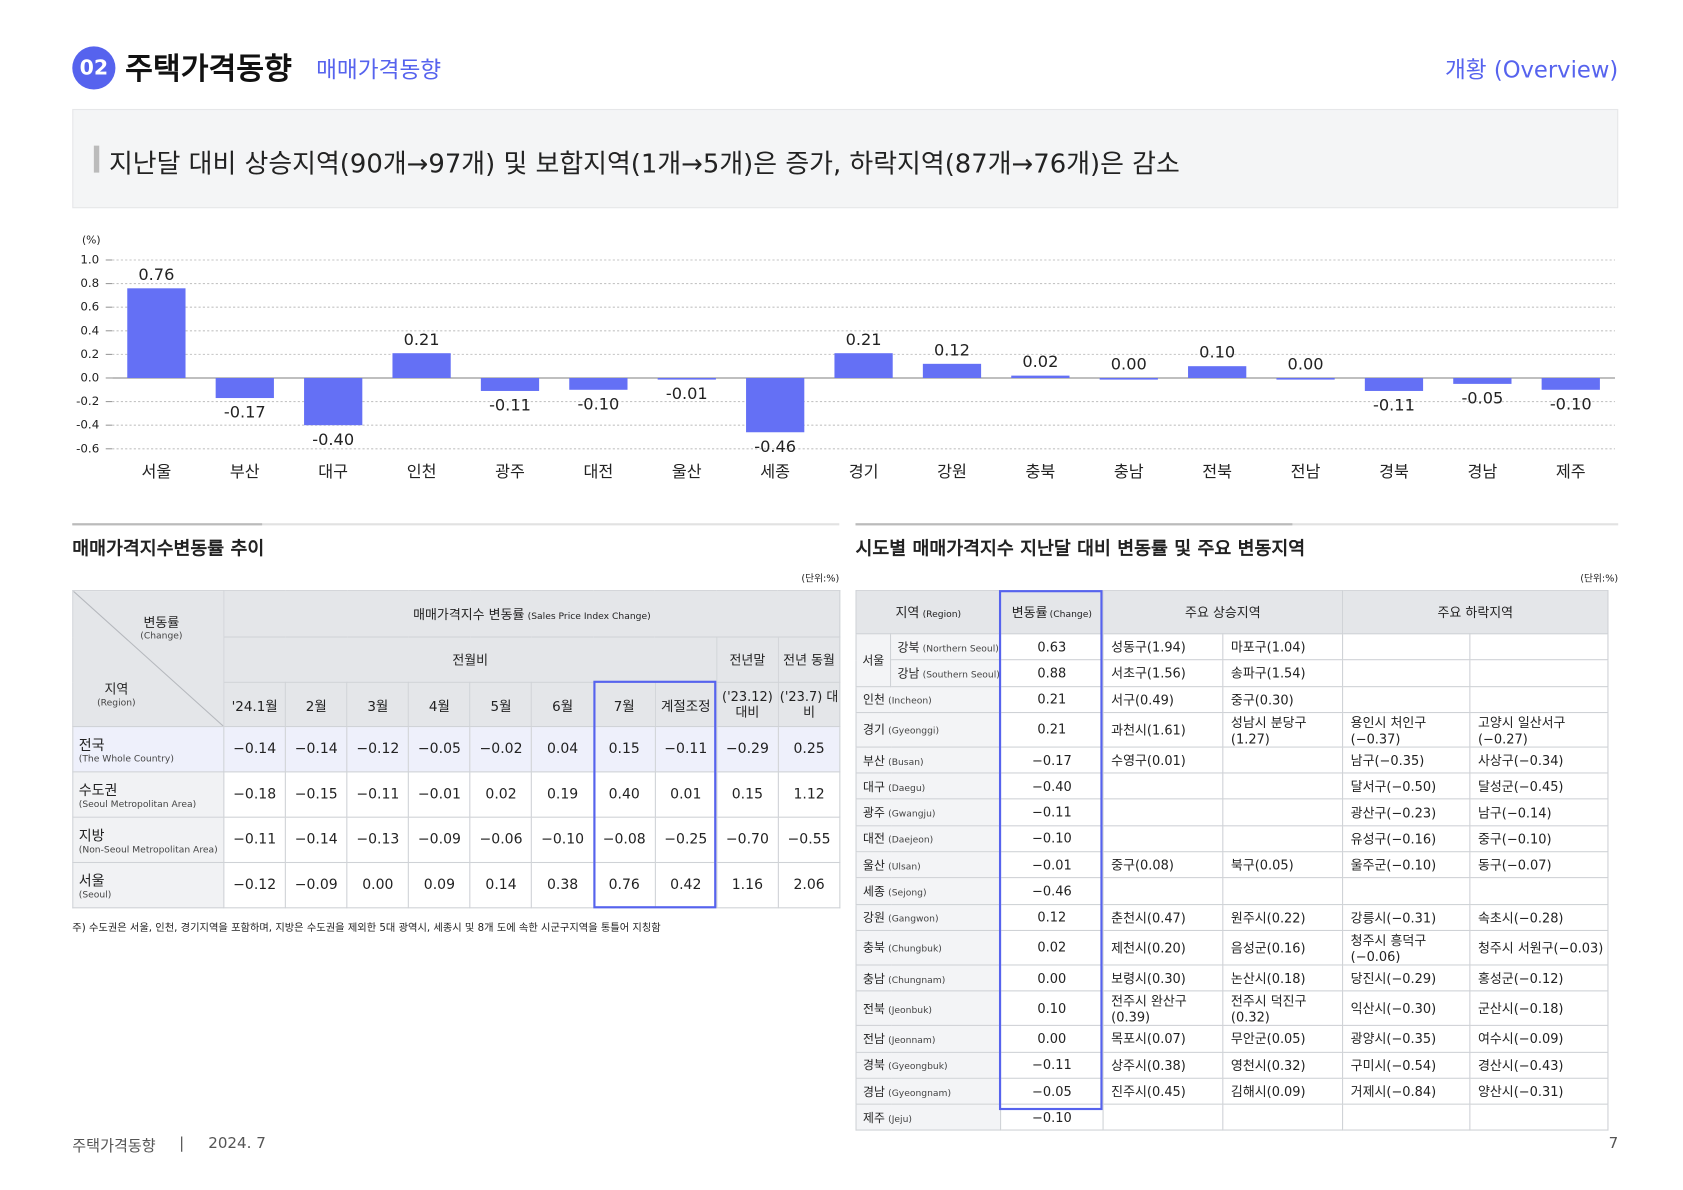  Describe the element at coordinates (1394, 405) in the screenshot. I see `value-label: -0.11` at that location.